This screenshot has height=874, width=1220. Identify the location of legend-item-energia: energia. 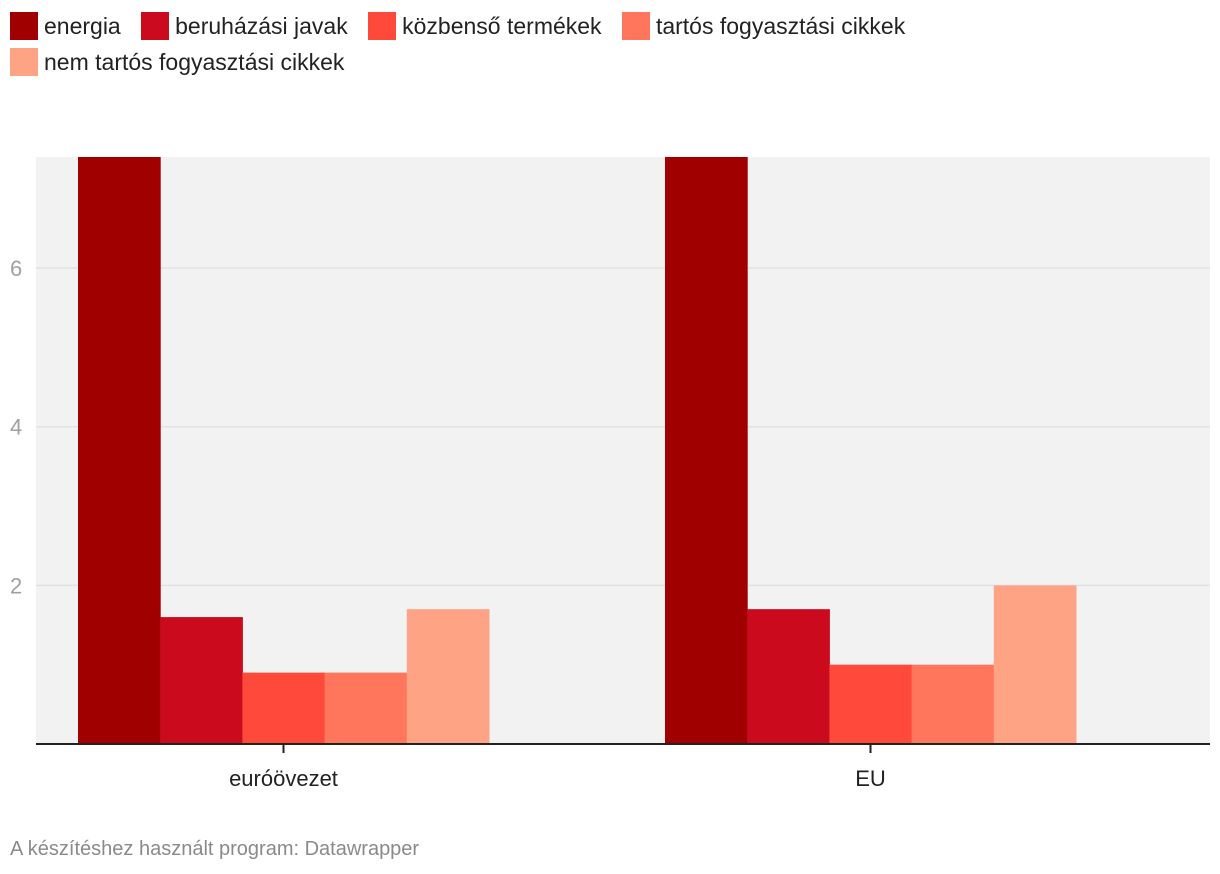
(65, 26).